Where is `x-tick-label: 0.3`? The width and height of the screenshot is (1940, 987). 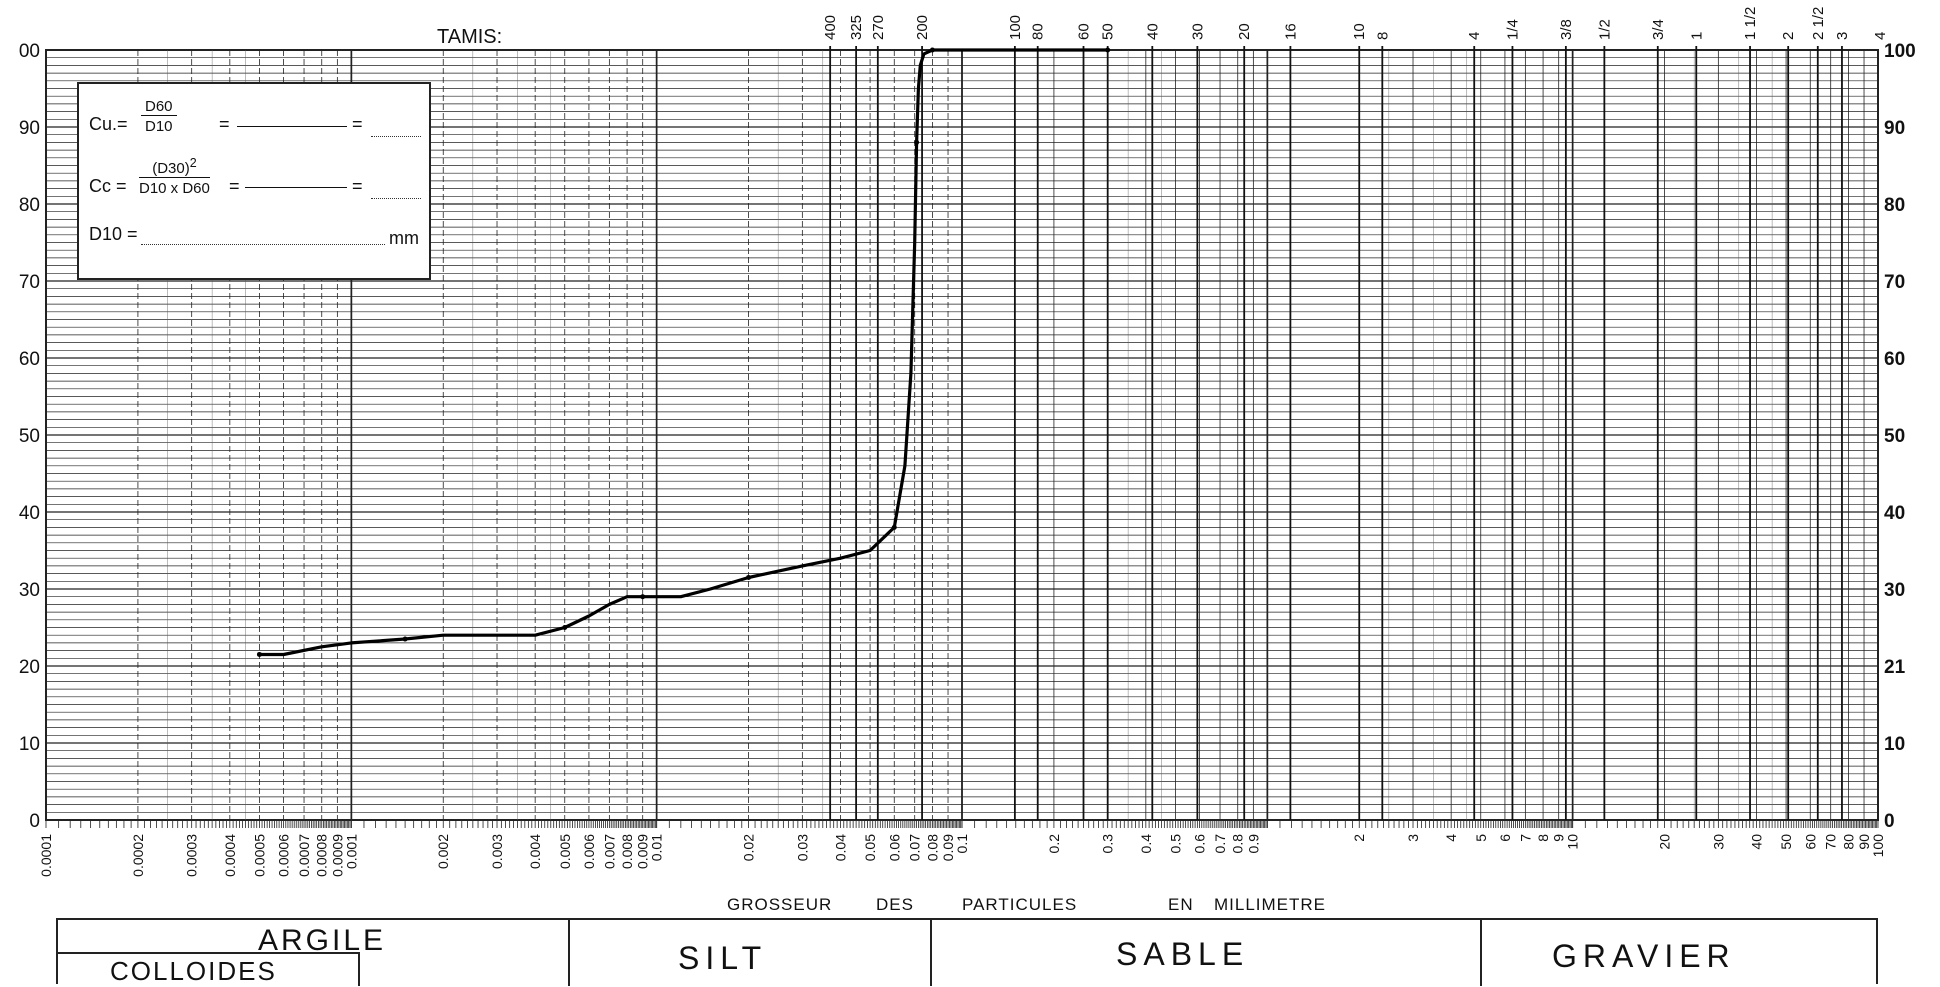
x-tick-label: 0.3 is located at coordinates (1108, 844).